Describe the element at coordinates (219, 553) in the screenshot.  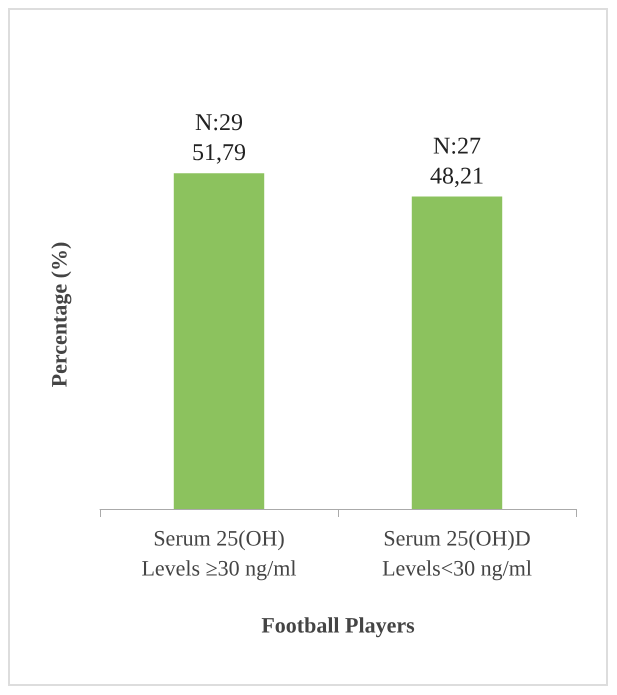
I see `x-tick-label: Serum 25(OH) Levels ≥30 ng/ml` at that location.